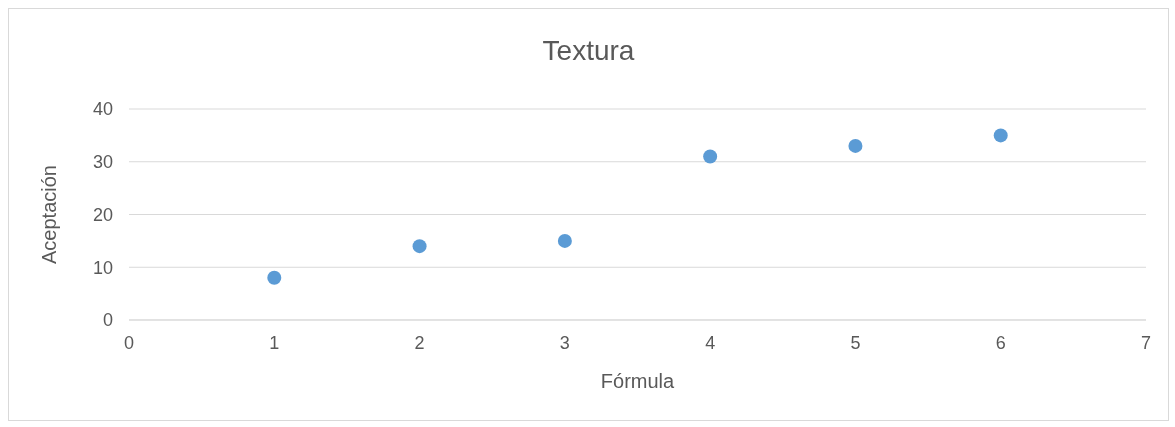  What do you see at coordinates (102, 109) in the screenshot?
I see `y-tick-label: 40` at bounding box center [102, 109].